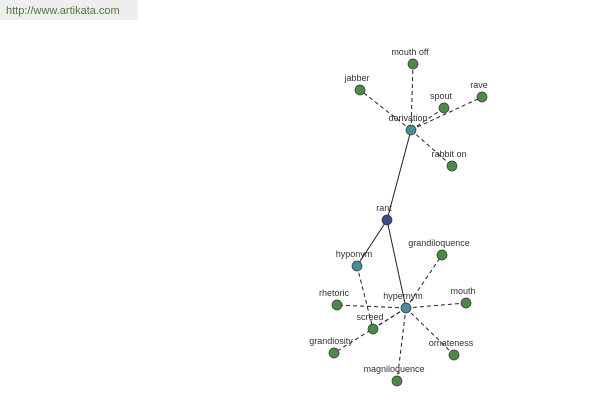 This screenshot has width=600, height=400. I want to click on node-label: rhetoric, so click(334, 293).